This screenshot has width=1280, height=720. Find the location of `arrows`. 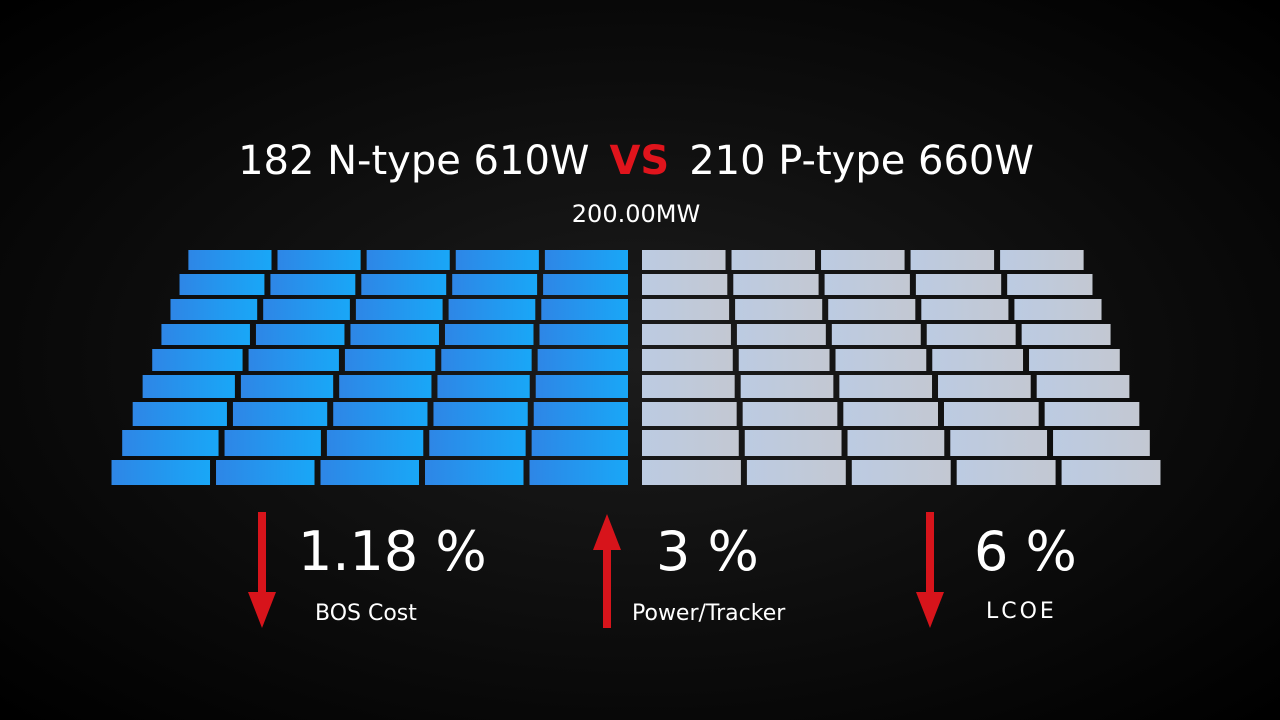

arrows is located at coordinates (596, 570).